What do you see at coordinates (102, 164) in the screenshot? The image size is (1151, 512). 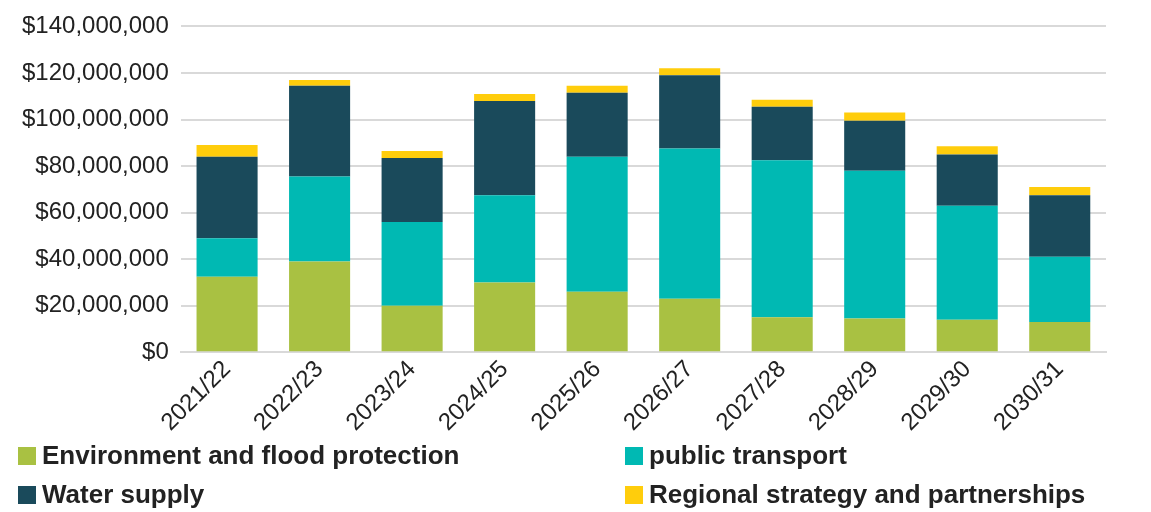 I see `y-tick-label: $80,000,000` at bounding box center [102, 164].